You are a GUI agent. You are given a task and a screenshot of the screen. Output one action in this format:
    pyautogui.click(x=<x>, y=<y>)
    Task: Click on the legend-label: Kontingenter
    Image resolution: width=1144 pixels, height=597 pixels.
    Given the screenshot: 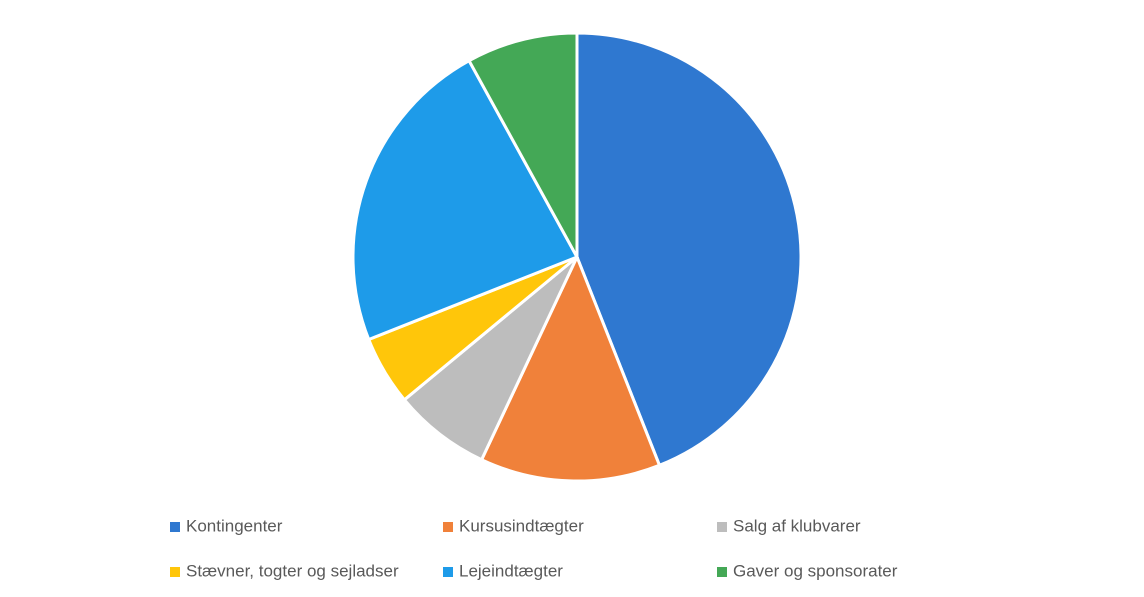 What is the action you would take?
    pyautogui.click(x=234, y=525)
    